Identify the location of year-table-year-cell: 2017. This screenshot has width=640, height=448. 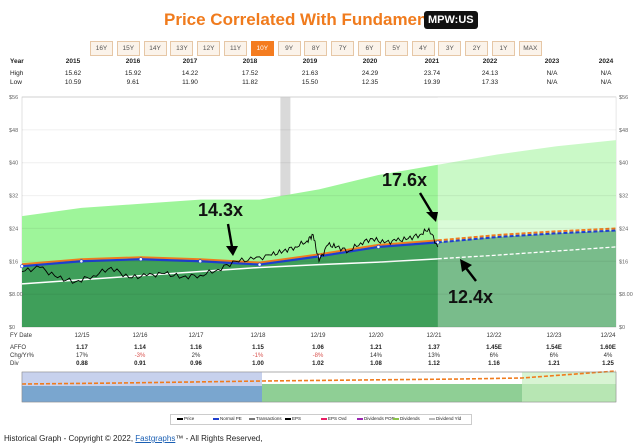
(190, 61).